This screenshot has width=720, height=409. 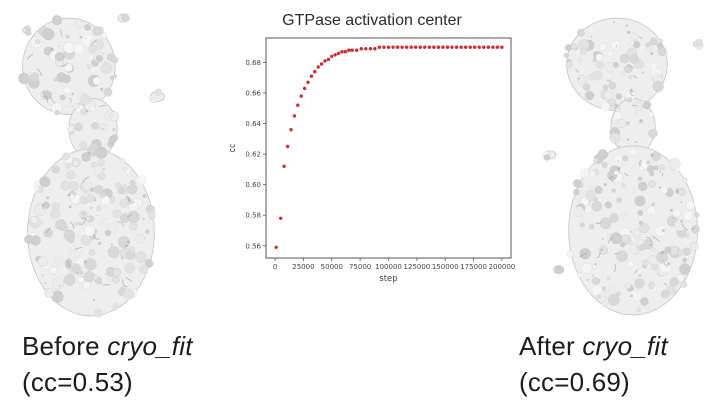 I want to click on before-caption-method-name: cryo_fit, so click(x=150, y=346).